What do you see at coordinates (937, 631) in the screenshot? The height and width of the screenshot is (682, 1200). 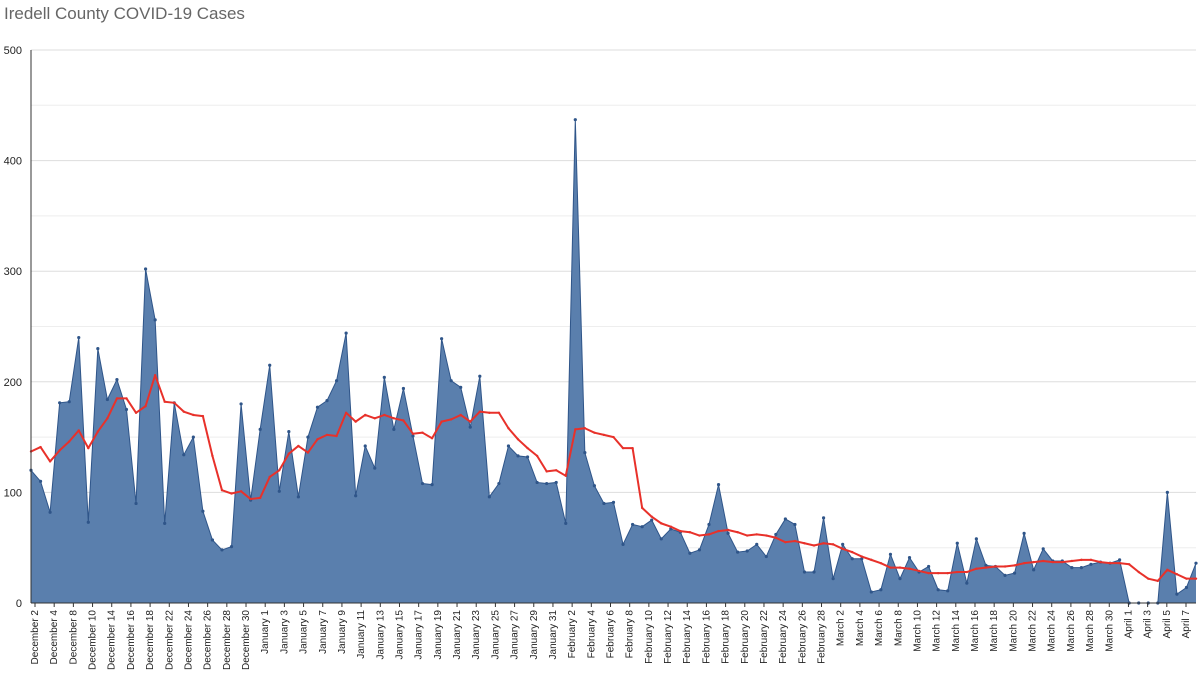 I see `x-tick-label: March 12` at bounding box center [937, 631].